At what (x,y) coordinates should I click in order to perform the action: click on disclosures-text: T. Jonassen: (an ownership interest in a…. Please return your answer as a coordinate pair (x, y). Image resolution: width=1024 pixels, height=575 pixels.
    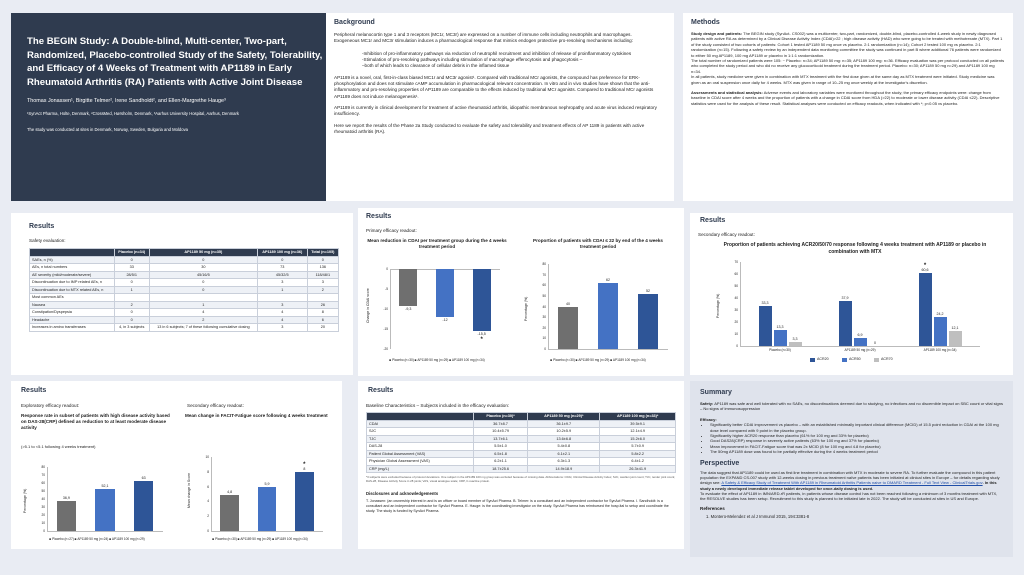
    Looking at the image, I should click on (517, 505).